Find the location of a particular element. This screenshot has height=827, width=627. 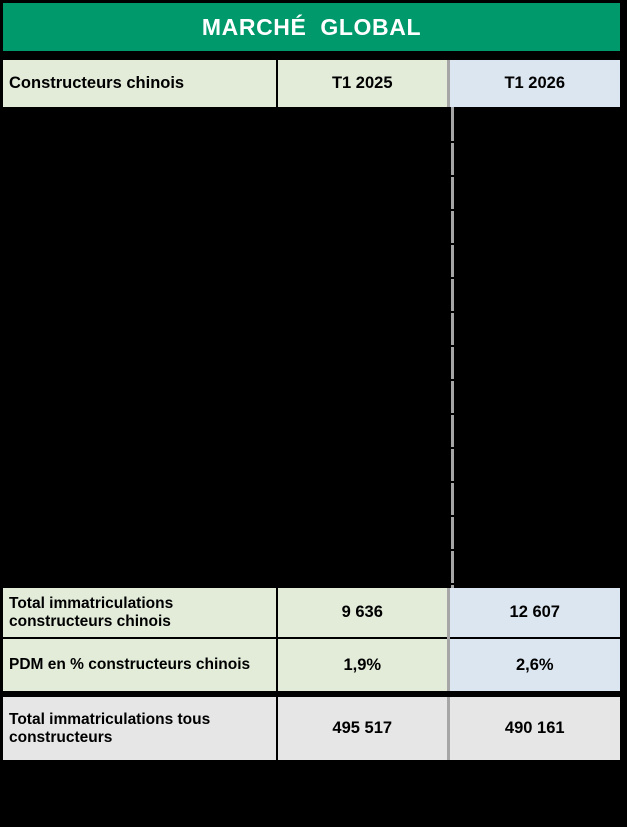

row-value-t1-2025-cell: 495 517 is located at coordinates (363, 728).